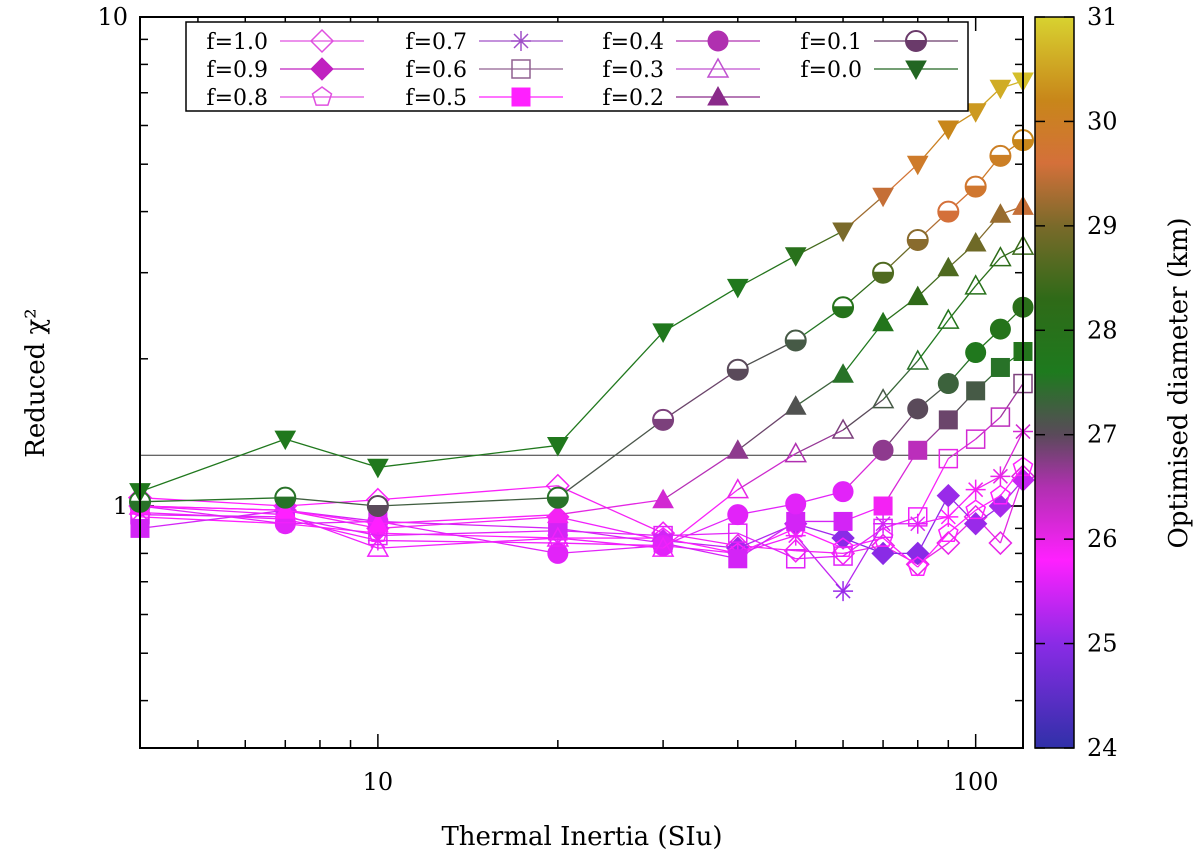 The height and width of the screenshot is (858, 1200). I want to click on legend-label: f=0.7, so click(436, 42).